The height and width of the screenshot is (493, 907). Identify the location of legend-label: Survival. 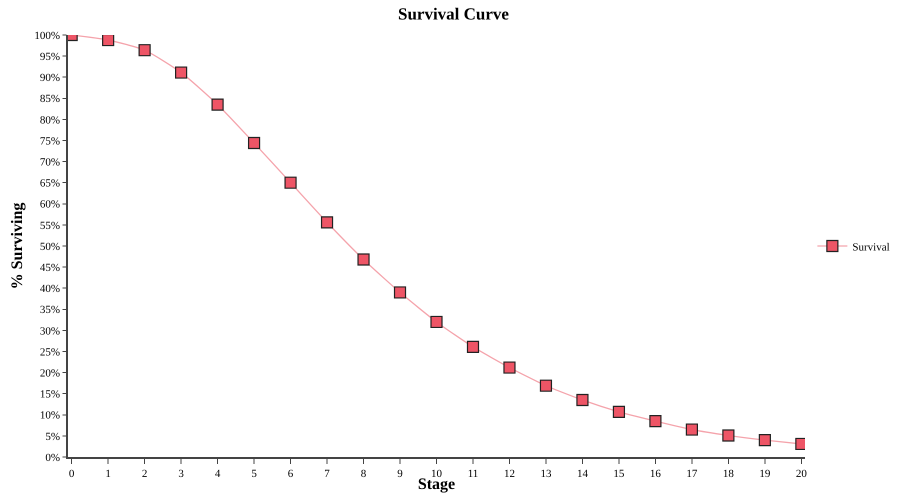
(871, 247).